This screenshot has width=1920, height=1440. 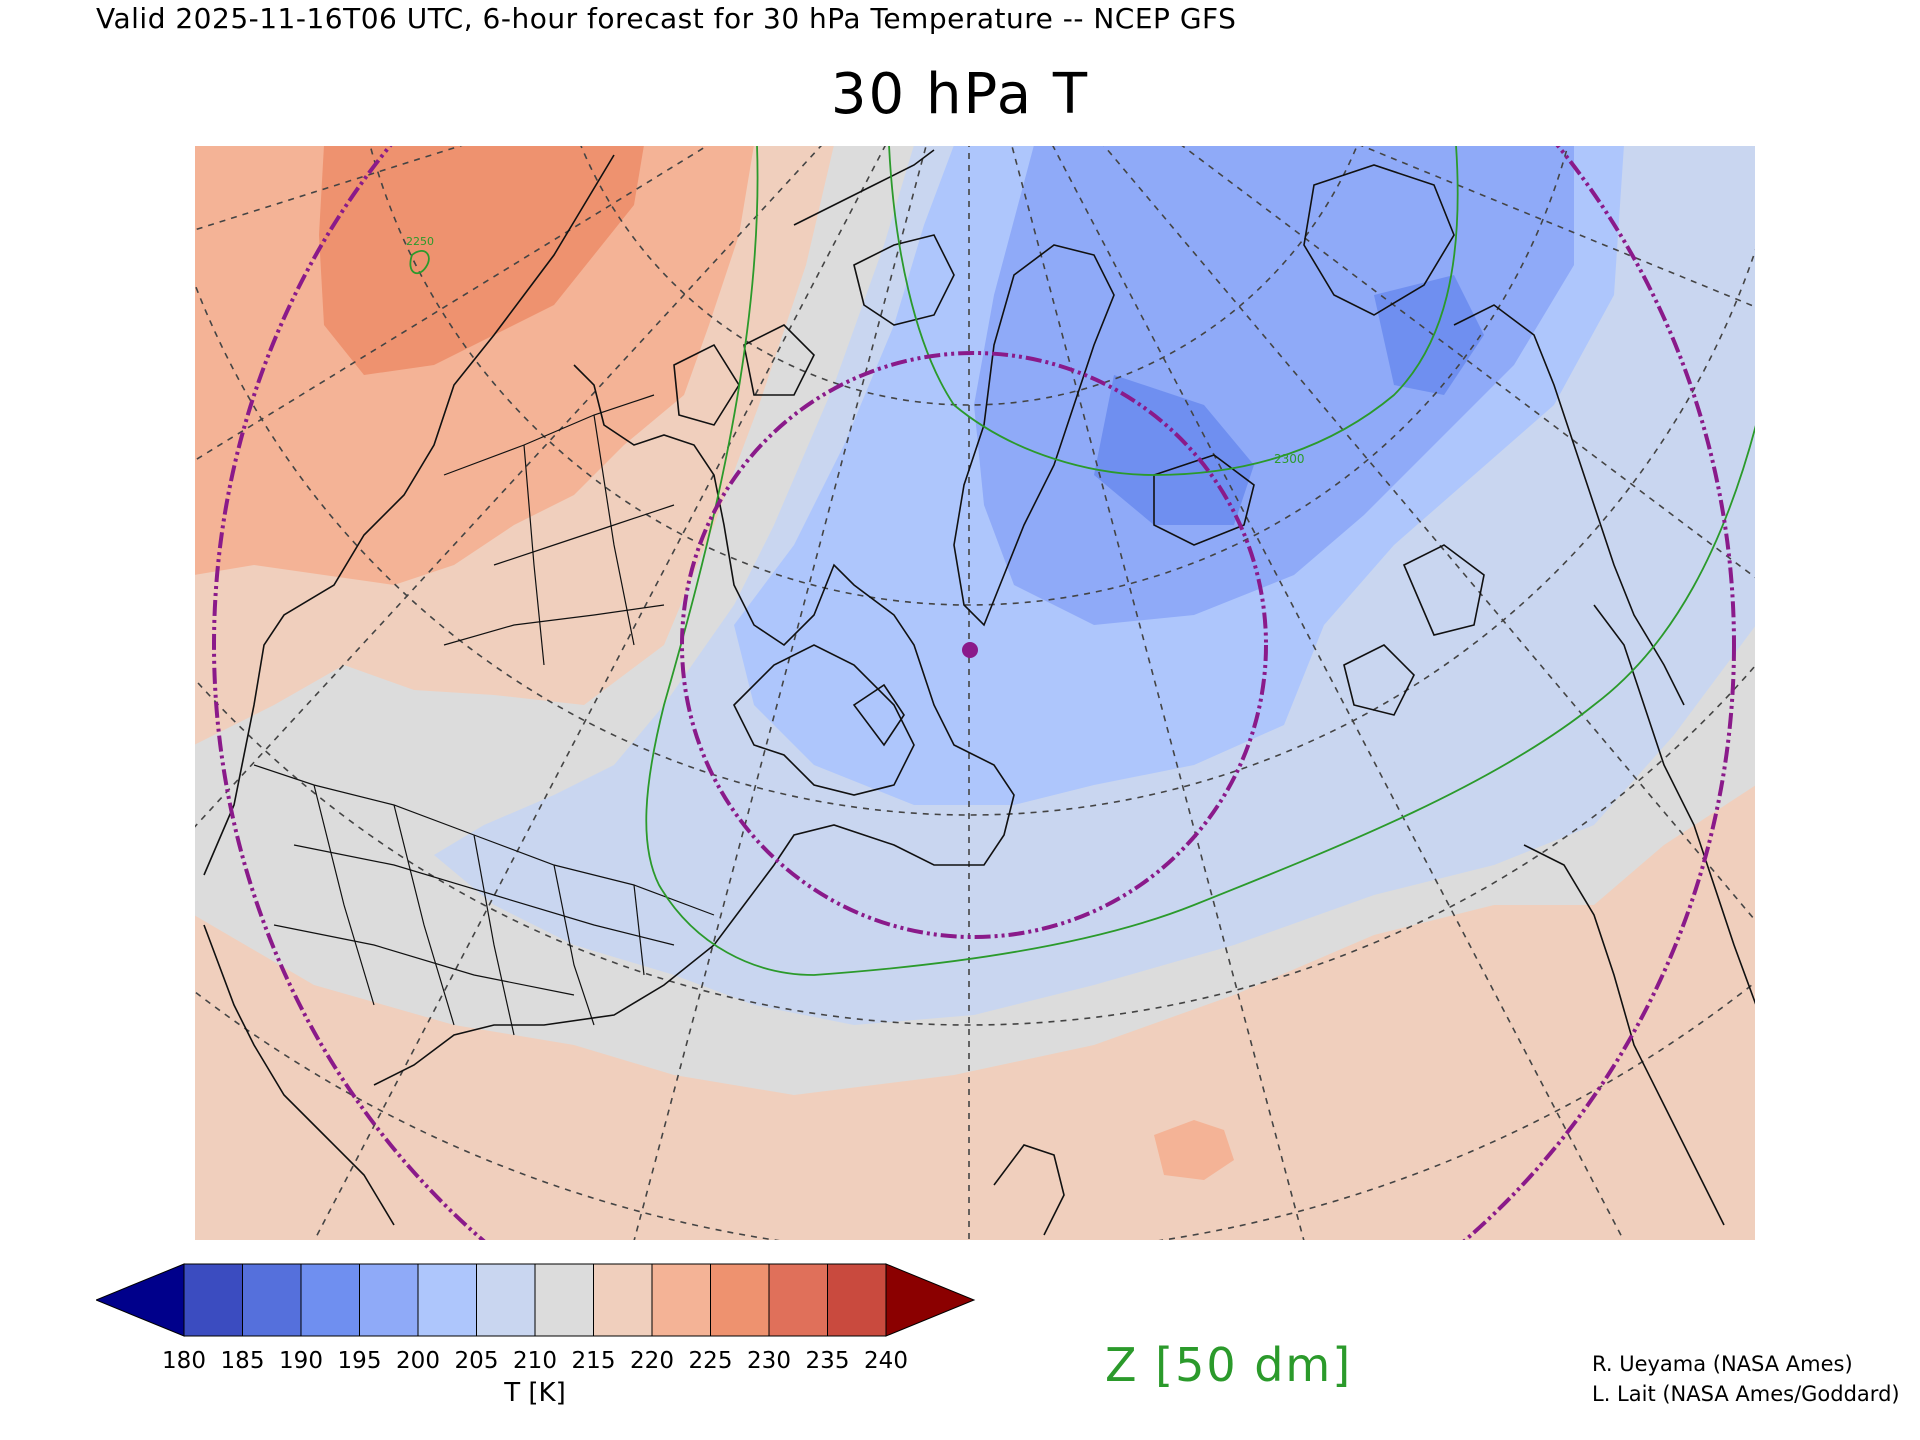 What do you see at coordinates (242, 1361) in the screenshot?
I see `colorbar-tick-label: 185` at bounding box center [242, 1361].